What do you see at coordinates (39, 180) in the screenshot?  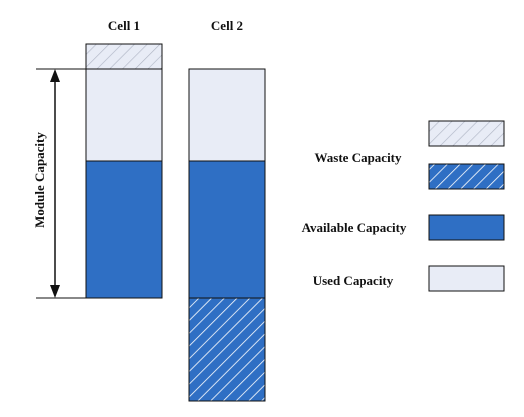 I see `module-capacity-label: Module Capacity` at bounding box center [39, 180].